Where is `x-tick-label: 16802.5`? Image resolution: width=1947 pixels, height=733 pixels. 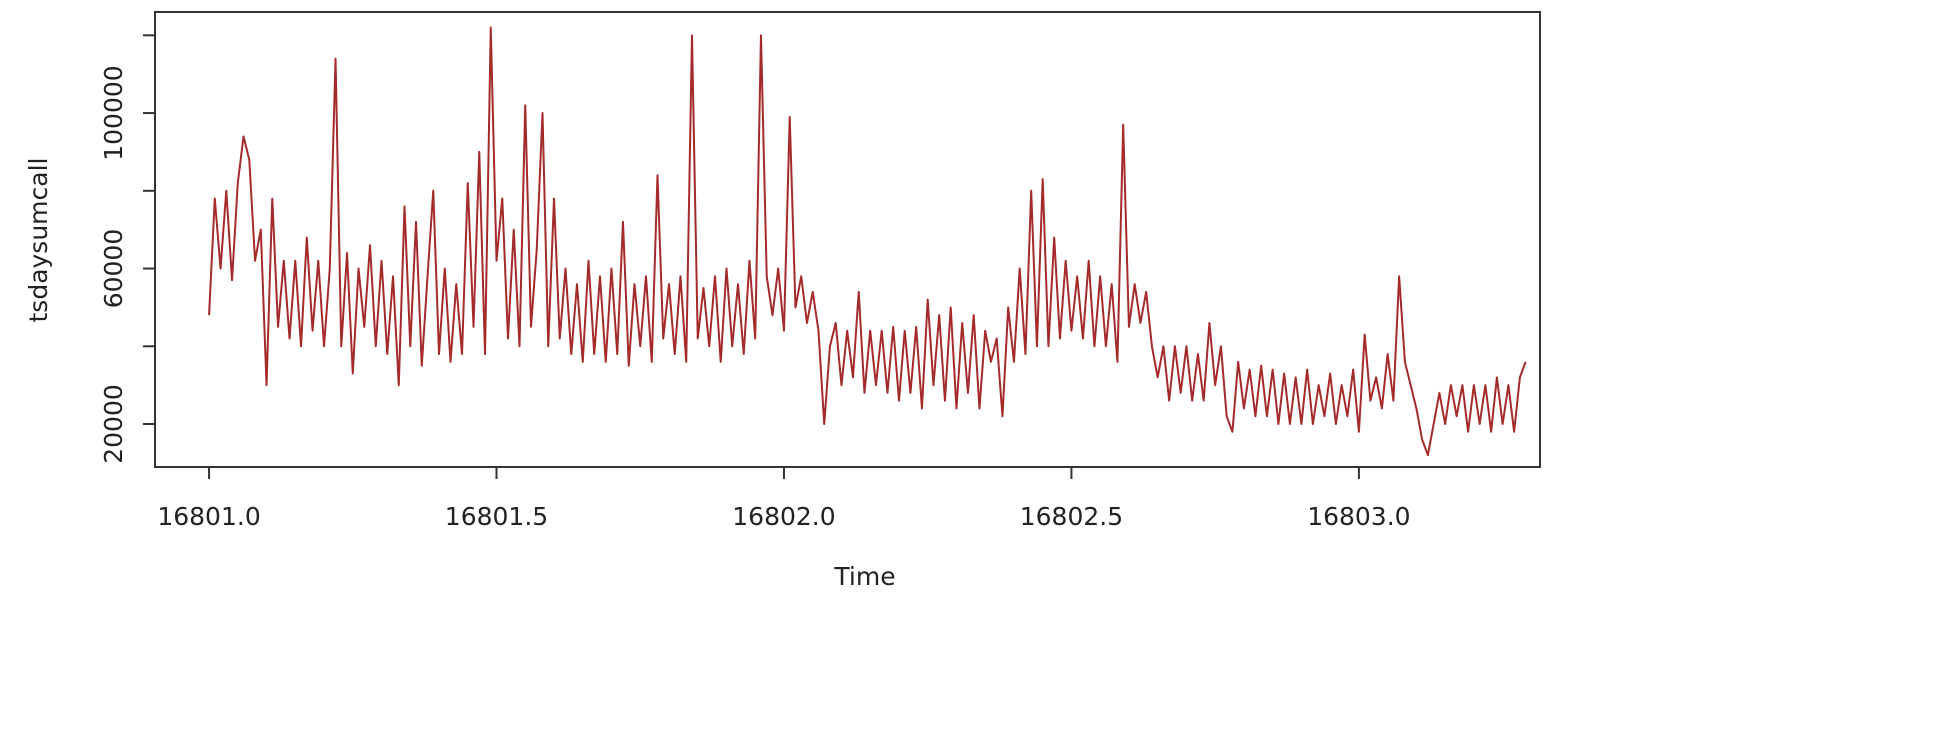
x-tick-label: 16802.5 is located at coordinates (1071, 516).